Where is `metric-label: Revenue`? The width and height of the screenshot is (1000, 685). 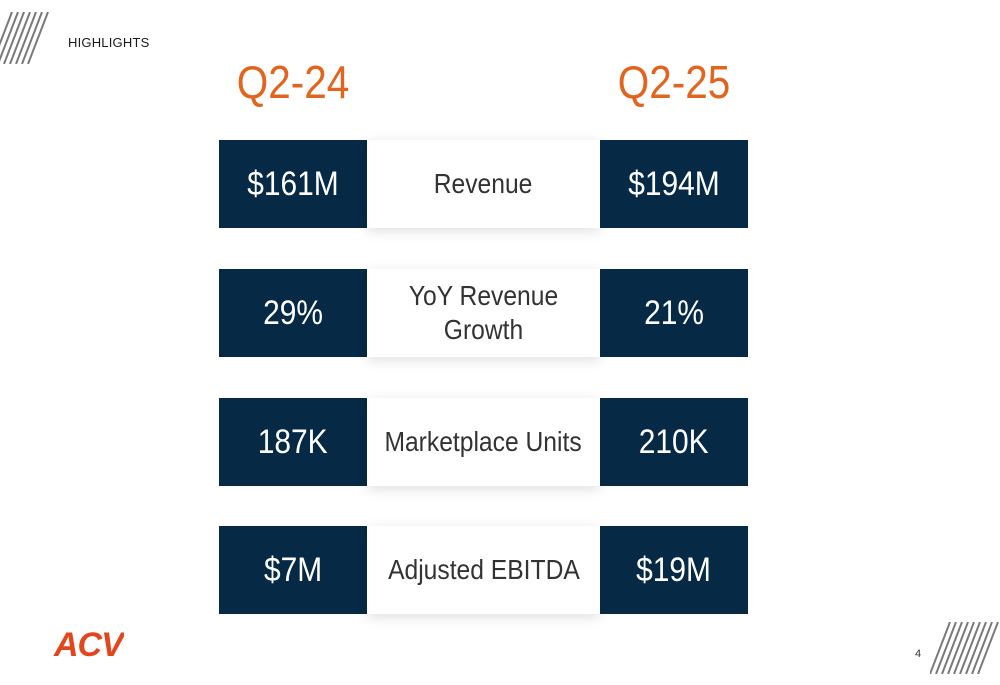
metric-label: Revenue is located at coordinates (483, 183).